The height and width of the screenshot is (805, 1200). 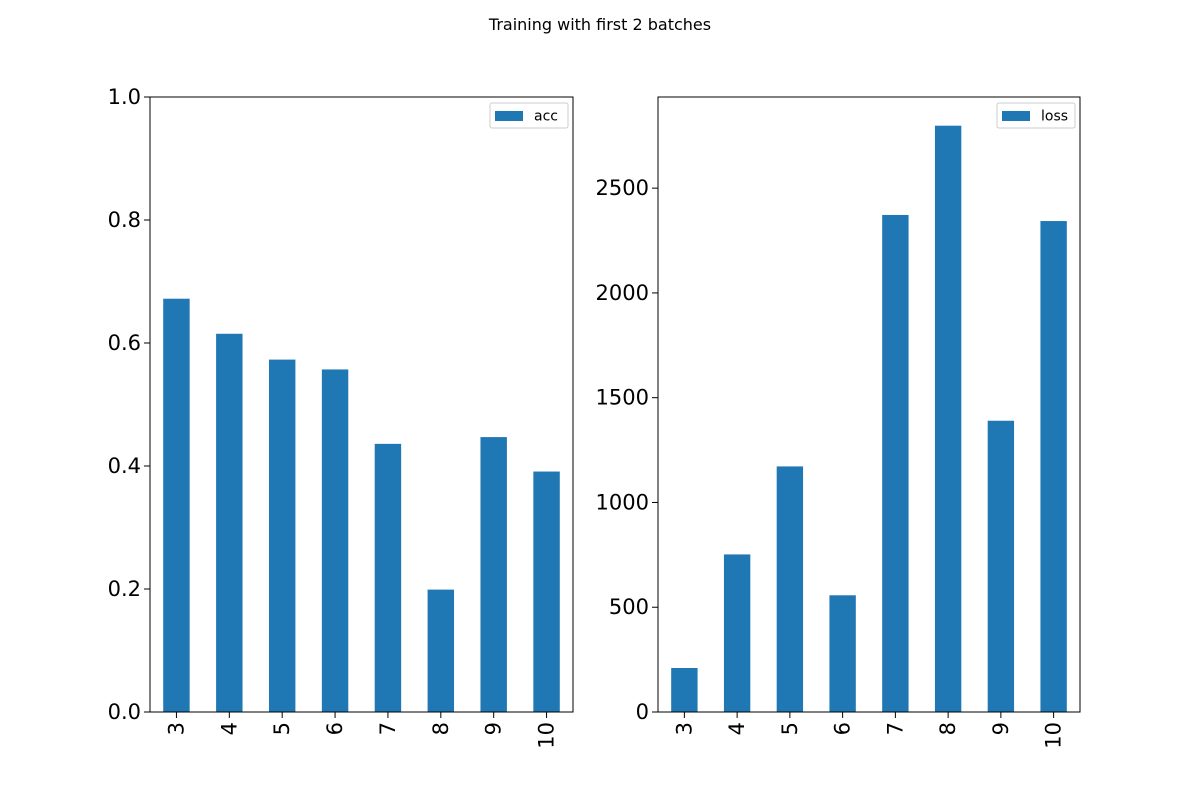 What do you see at coordinates (124, 712) in the screenshot?
I see `acc-ytick-label: 0.0` at bounding box center [124, 712].